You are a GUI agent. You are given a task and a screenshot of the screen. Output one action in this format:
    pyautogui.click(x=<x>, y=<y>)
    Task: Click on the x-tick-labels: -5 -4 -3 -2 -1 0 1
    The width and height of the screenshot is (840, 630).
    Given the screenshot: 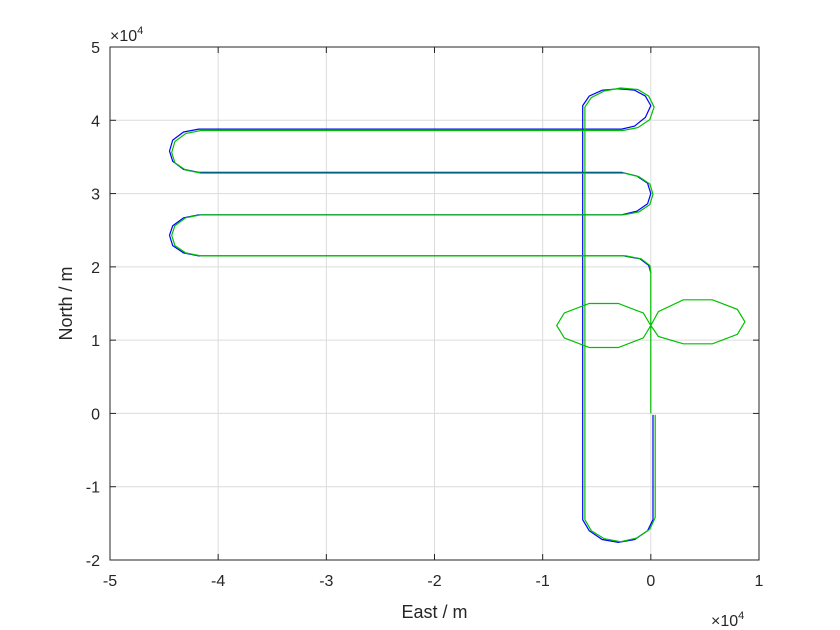 What is the action you would take?
    pyautogui.click(x=433, y=581)
    